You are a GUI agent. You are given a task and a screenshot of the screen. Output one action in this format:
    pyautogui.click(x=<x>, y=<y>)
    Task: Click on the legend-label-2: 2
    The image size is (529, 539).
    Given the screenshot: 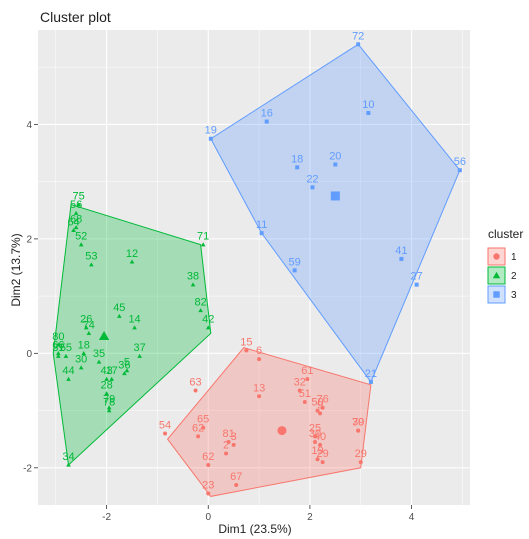 What is the action you would take?
    pyautogui.click(x=514, y=276)
    